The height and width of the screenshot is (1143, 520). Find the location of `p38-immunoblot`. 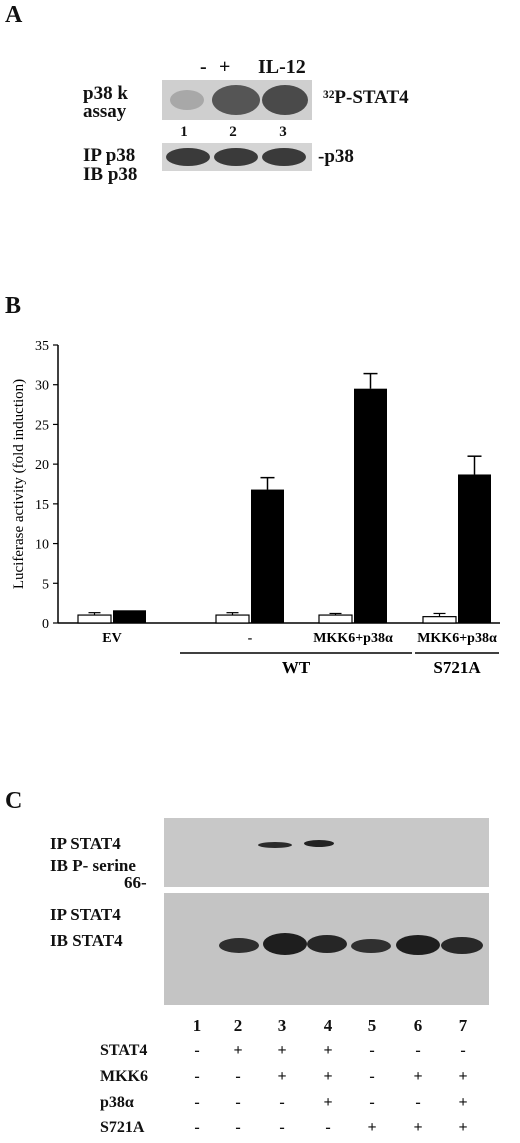

p38-immunoblot is located at coordinates (237, 157).